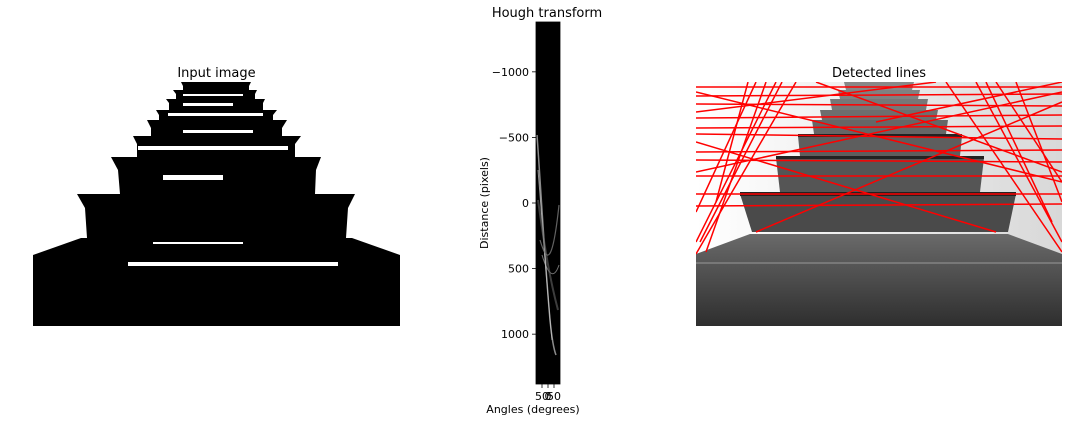 Image resolution: width=1072 pixels, height=424 pixels. What do you see at coordinates (547, 13) in the screenshot?
I see `hough-transform-title: Hough transform` at bounding box center [547, 13].